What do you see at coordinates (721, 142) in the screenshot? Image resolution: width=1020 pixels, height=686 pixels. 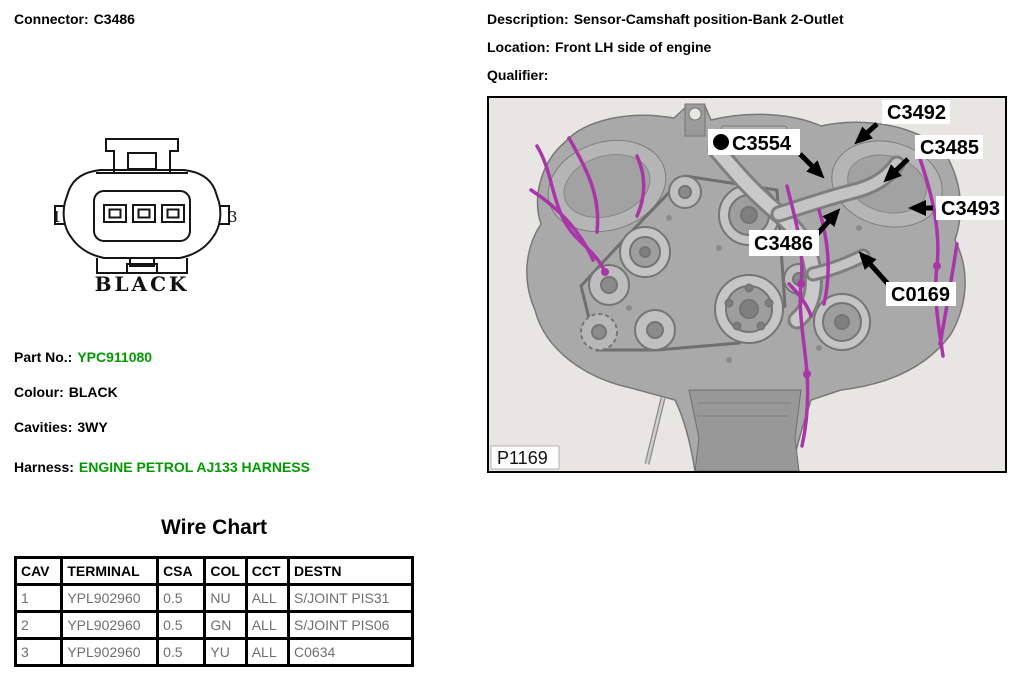 I see `bullet-icon` at bounding box center [721, 142].